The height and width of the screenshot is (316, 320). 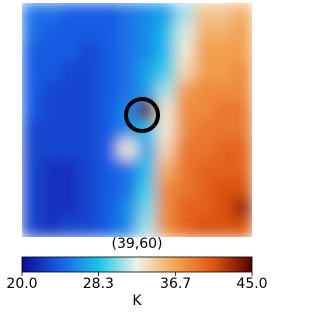 What do you see at coordinates (137, 301) in the screenshot?
I see `colorbar-label: K` at bounding box center [137, 301].